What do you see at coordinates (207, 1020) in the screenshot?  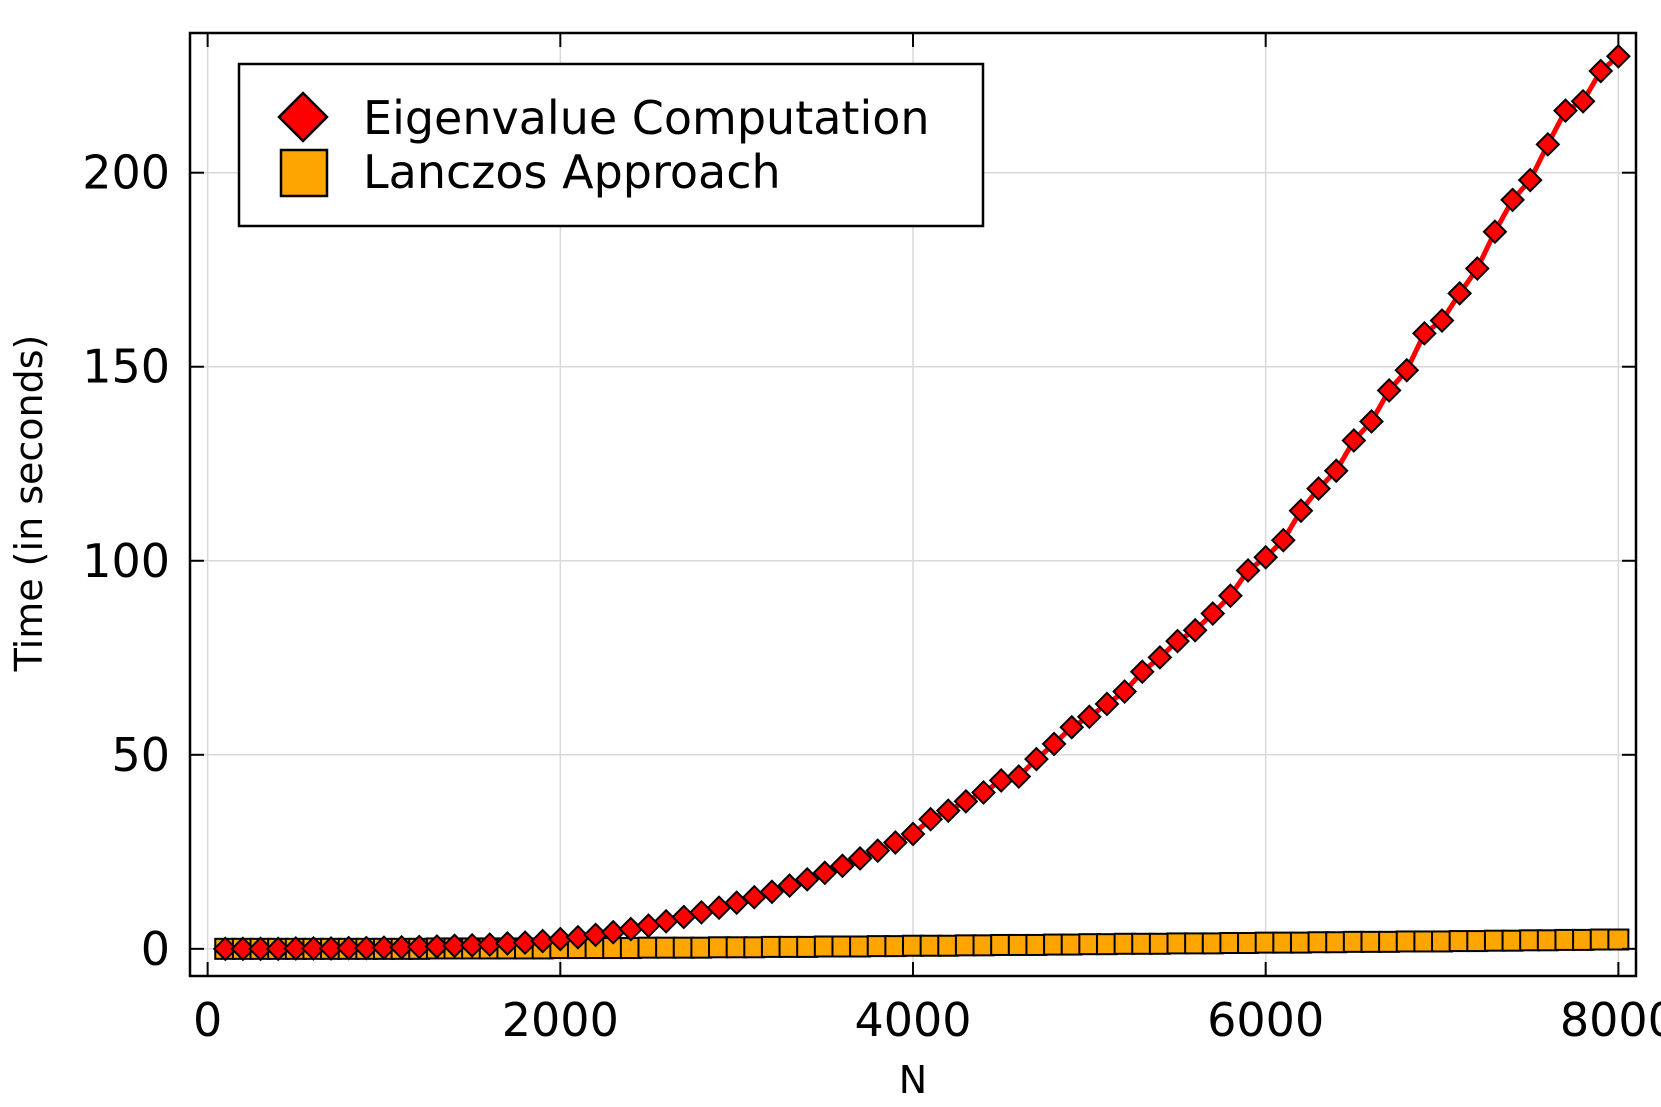 I see `x-tick-label: 0` at bounding box center [207, 1020].